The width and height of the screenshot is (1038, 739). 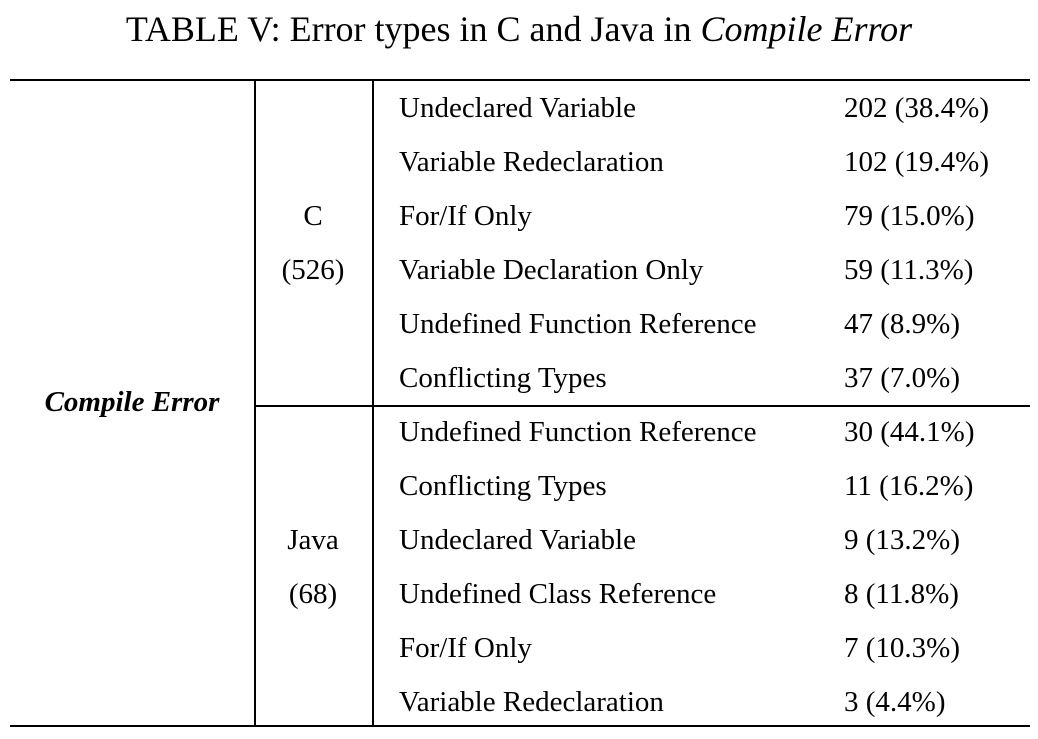 What do you see at coordinates (714, 216) in the screenshot?
I see `table-row: For/If Only 79 (15.0%)` at bounding box center [714, 216].